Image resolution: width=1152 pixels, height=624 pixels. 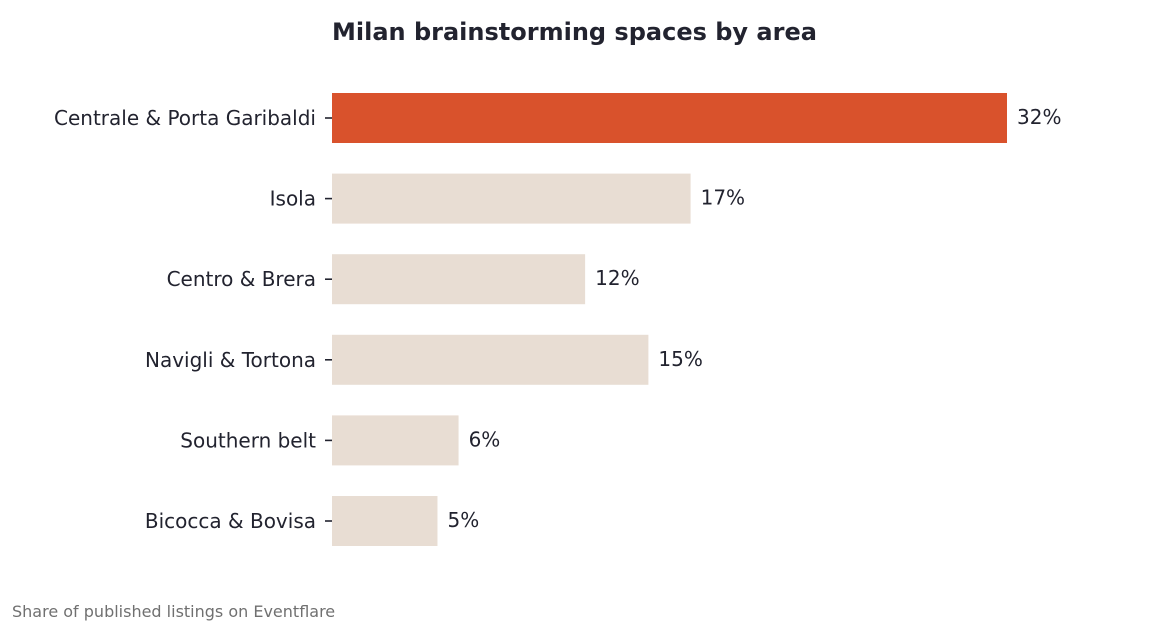 What do you see at coordinates (574, 32) in the screenshot?
I see `chart-title: Milan brainstorming spaces by area` at bounding box center [574, 32].